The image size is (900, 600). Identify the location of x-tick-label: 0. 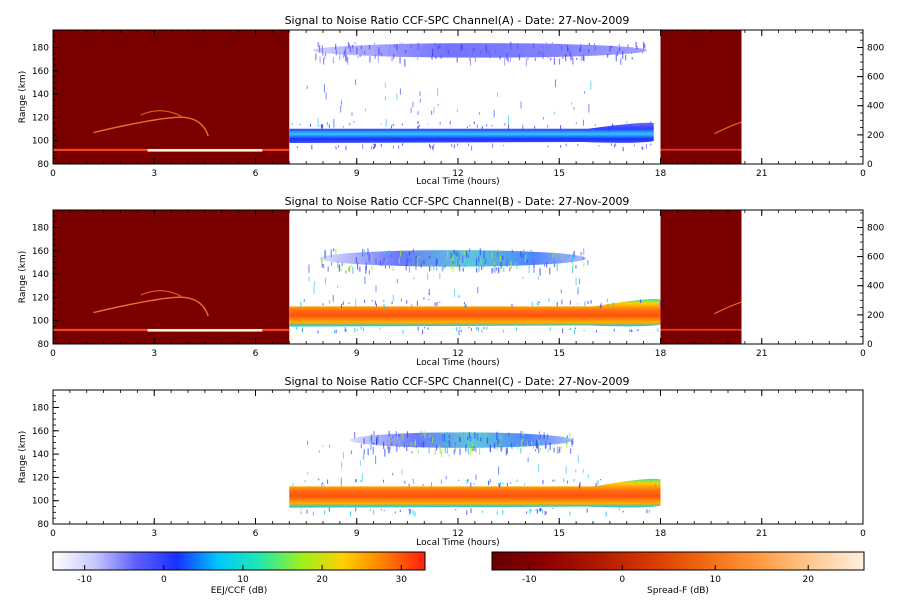
(53, 534).